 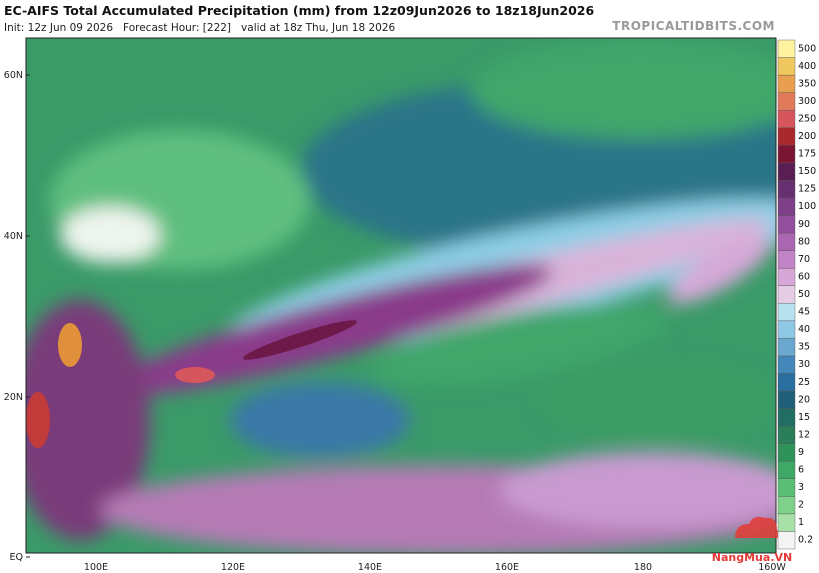 What do you see at coordinates (807, 189) in the screenshot?
I see `colorbar-label: 125` at bounding box center [807, 189].